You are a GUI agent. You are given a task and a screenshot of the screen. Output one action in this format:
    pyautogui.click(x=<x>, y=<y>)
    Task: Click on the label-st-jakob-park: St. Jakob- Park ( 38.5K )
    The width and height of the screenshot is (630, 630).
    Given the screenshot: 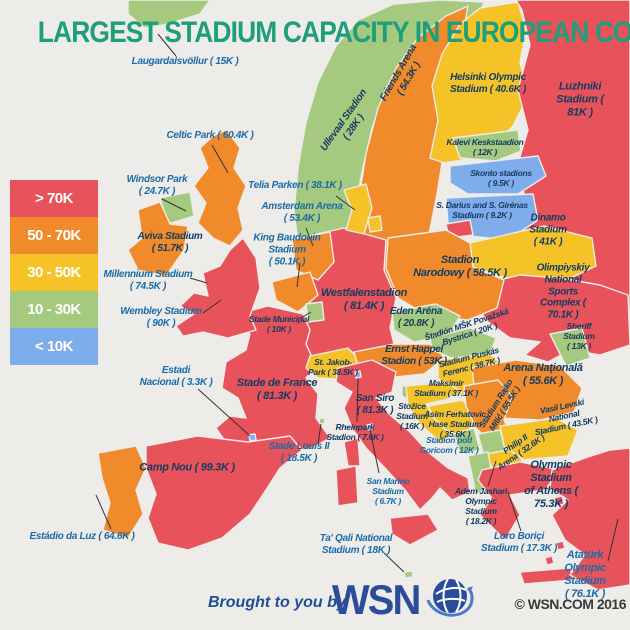 What is the action you would take?
    pyautogui.click(x=333, y=366)
    